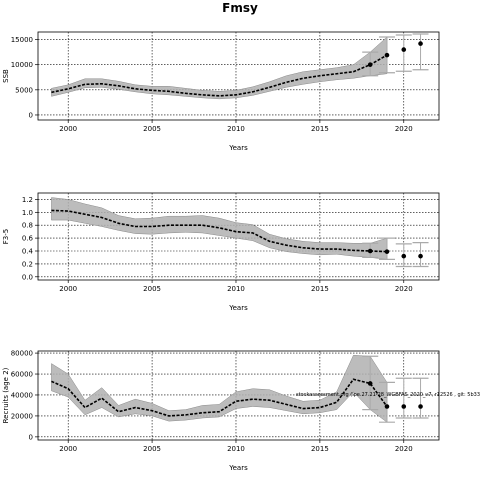 The image size is (480, 480). Describe the element at coordinates (22, 375) in the screenshot. I see `y-tick-label: 60000` at that location.